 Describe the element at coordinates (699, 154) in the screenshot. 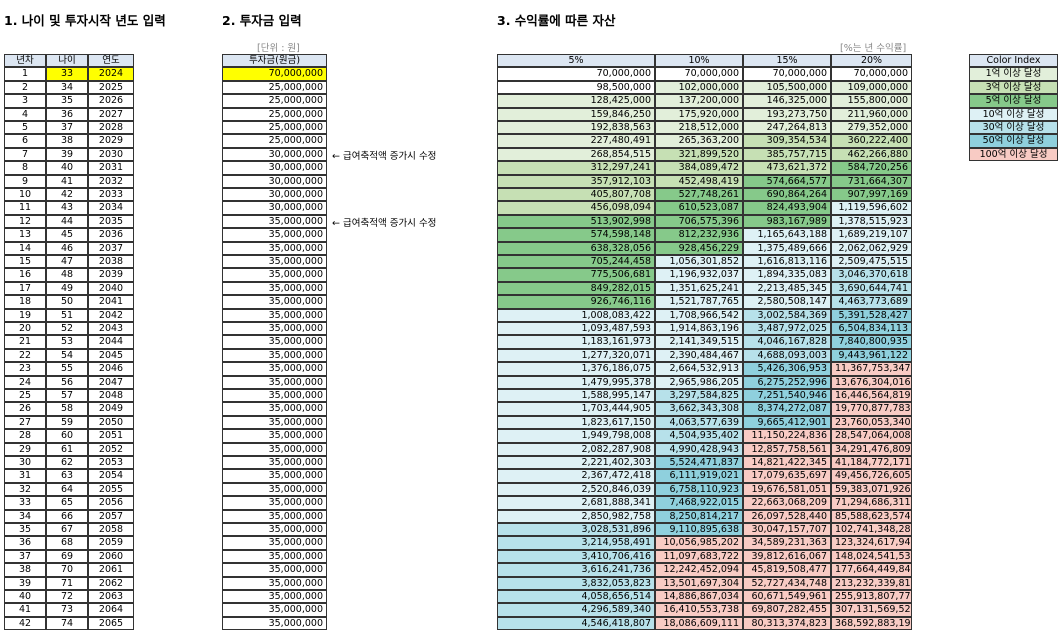

I see `table-cell: 321,899,520` at that location.